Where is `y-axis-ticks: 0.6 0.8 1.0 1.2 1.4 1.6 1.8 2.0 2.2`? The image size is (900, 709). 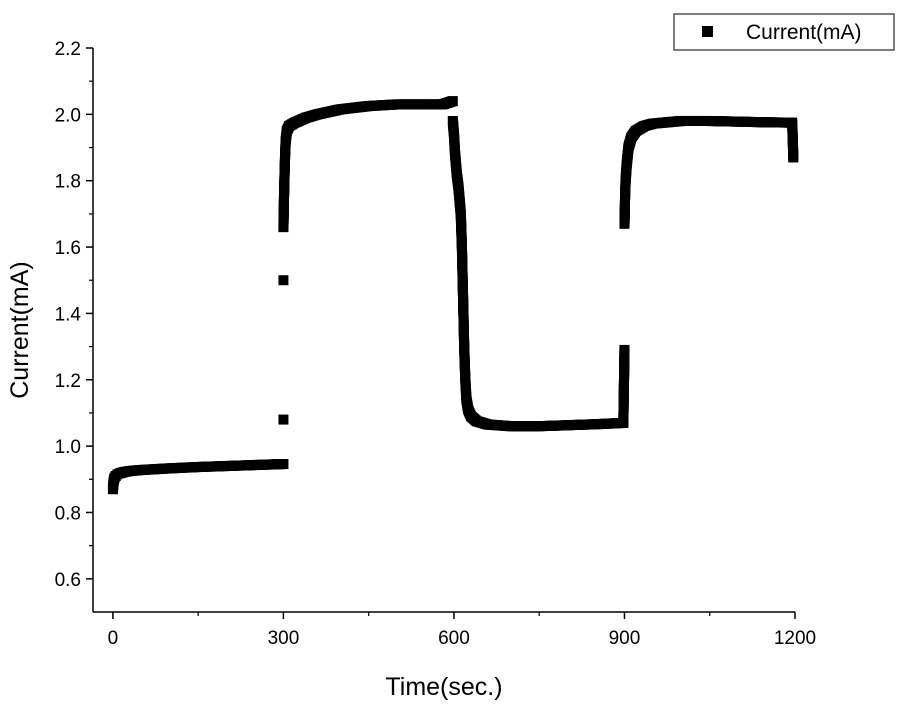
y-axis-ticks: 0.6 0.8 1.0 1.2 1.4 1.6 1.8 2.0 2.2 is located at coordinates (74, 315).